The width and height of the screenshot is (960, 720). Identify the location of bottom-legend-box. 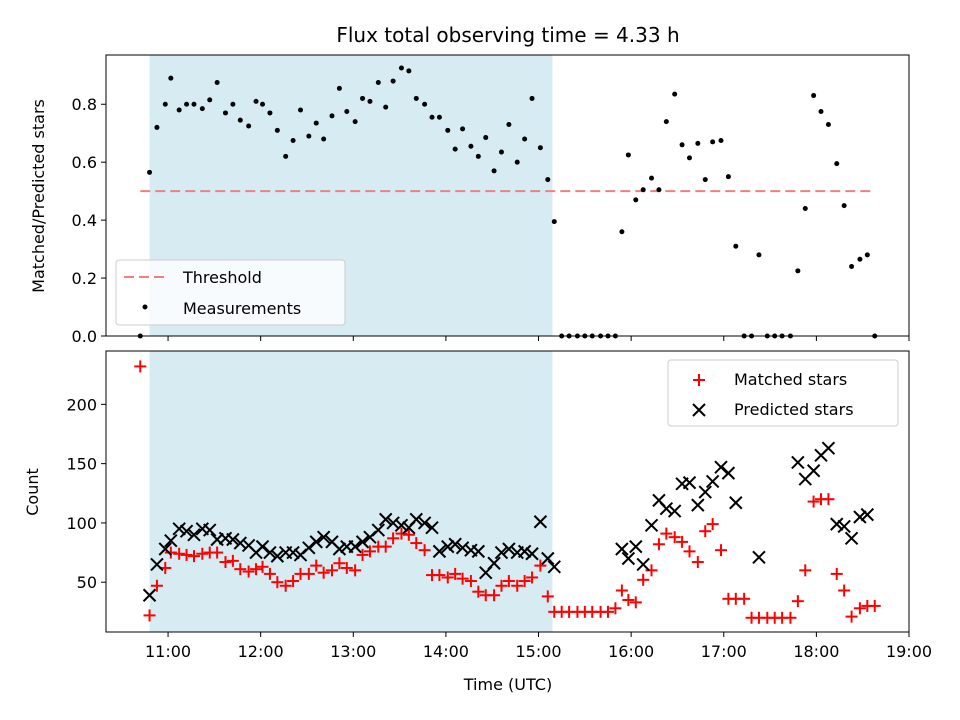
(783, 393).